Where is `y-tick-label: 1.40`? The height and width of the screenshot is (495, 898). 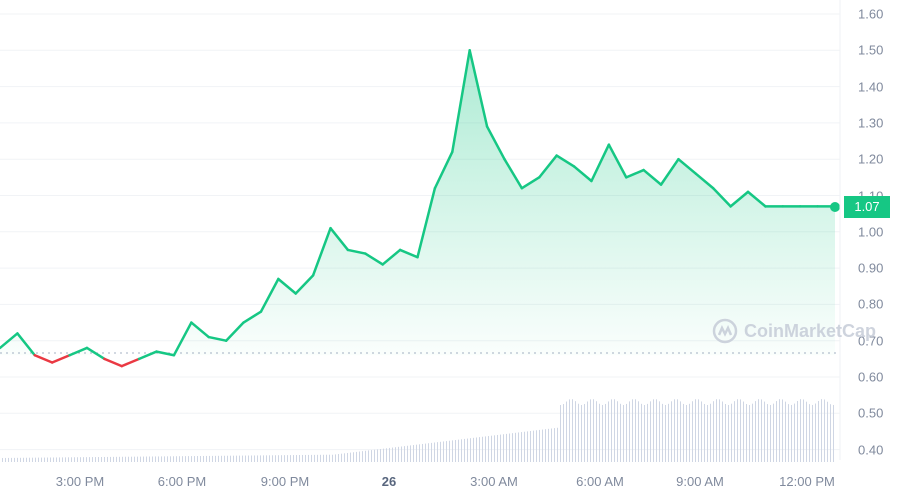
y-tick-label: 1.40 is located at coordinates (871, 87).